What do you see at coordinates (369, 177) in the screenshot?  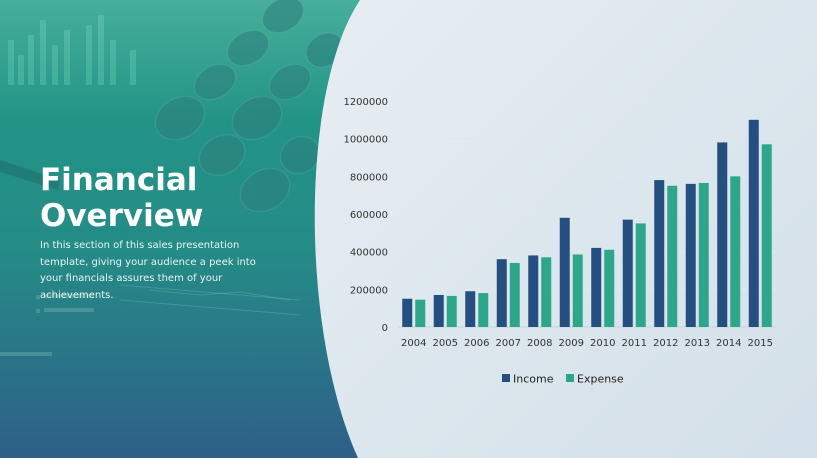 I see `y-tick-label: 800000` at bounding box center [369, 177].